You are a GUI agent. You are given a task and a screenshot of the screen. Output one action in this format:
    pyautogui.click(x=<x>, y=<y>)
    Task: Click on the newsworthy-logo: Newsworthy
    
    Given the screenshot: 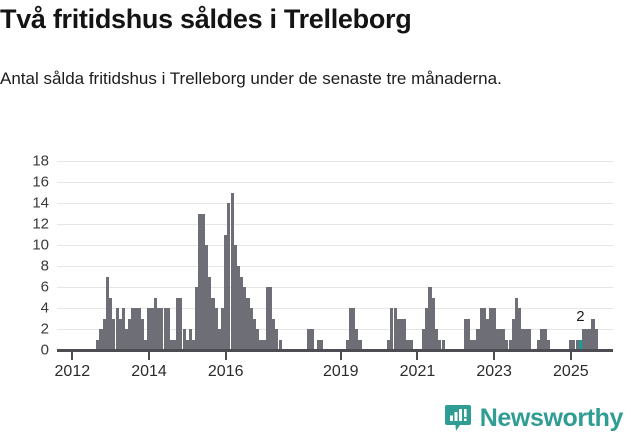 What is the action you would take?
    pyautogui.click(x=533, y=418)
    